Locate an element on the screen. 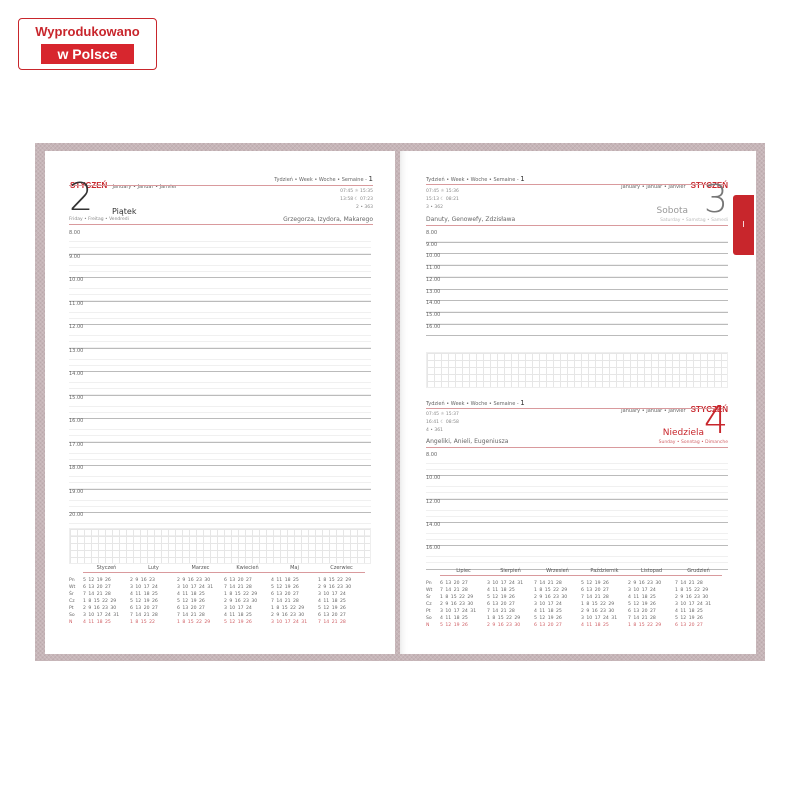  mini-month-row: 2 9 16 23 is located at coordinates (142, 580).